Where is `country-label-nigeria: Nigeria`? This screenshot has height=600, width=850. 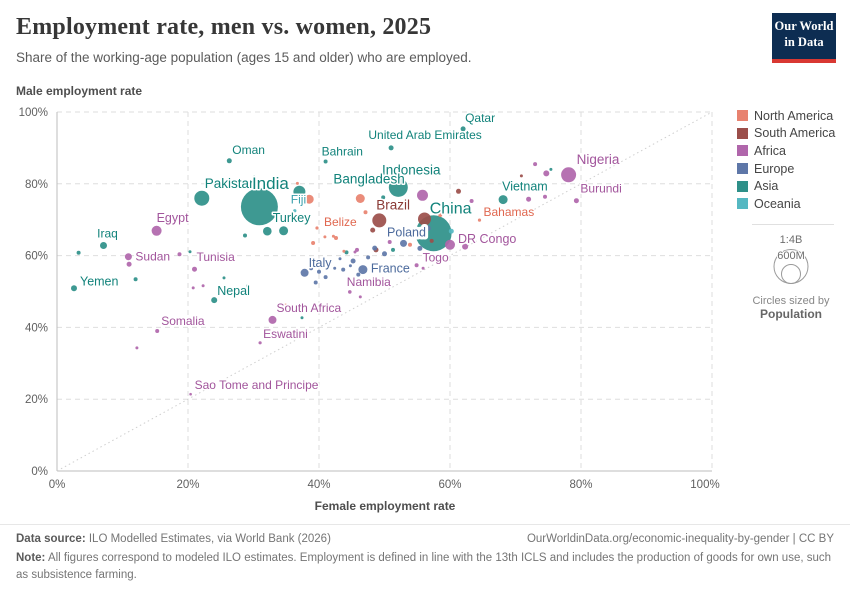 country-label-nigeria: Nigeria is located at coordinates (598, 159).